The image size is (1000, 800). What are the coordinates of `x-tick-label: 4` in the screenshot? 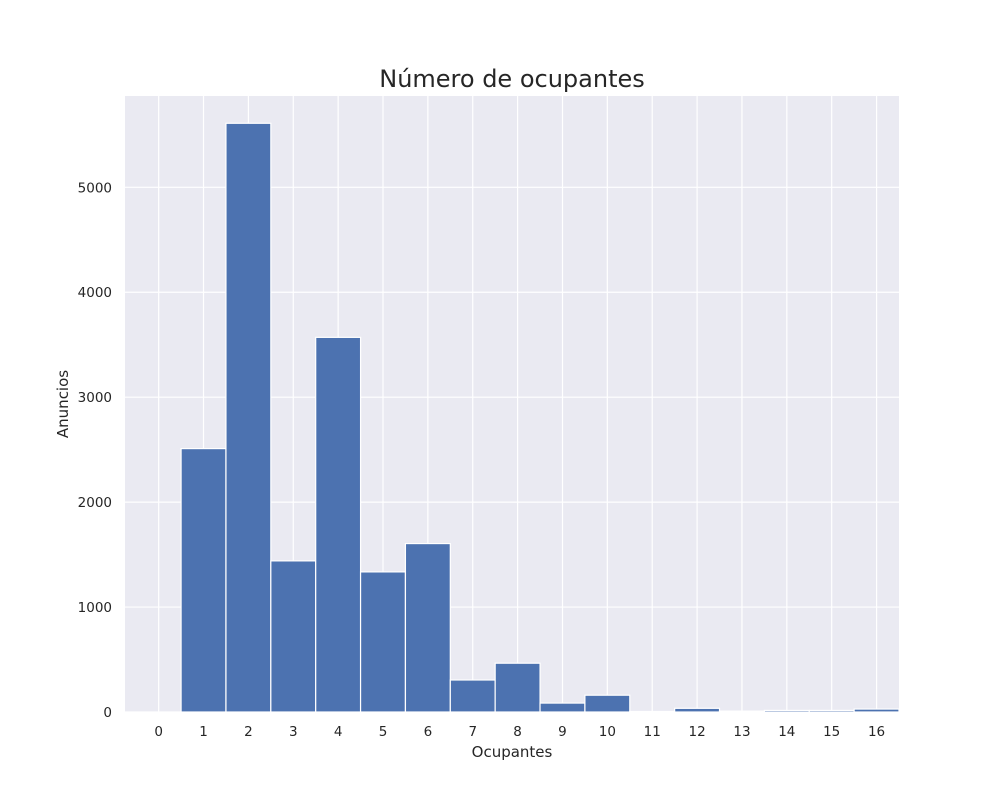 It's located at (338, 732).